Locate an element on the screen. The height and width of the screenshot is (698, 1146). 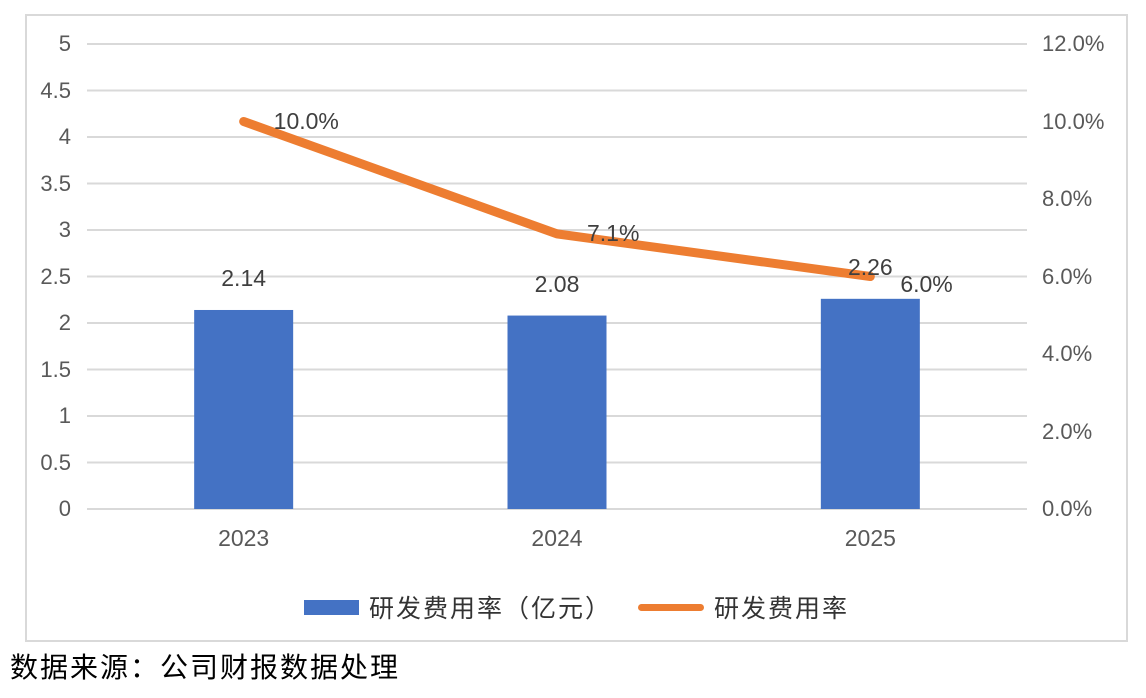
legend-line-label: 研发费用率 is located at coordinates (782, 609).